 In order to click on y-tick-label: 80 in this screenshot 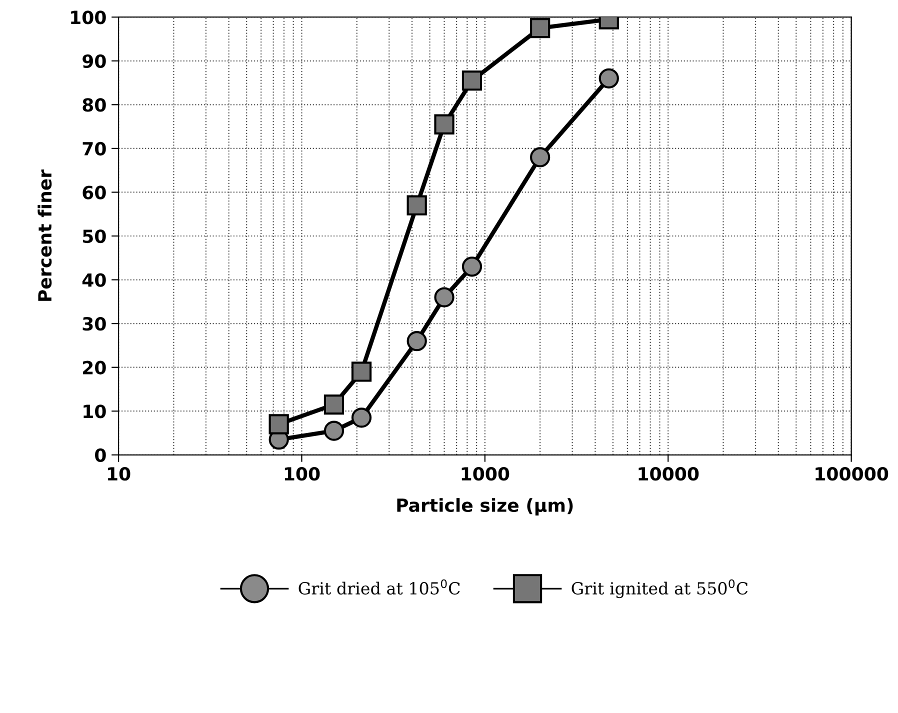, I will do `click(94, 105)`.